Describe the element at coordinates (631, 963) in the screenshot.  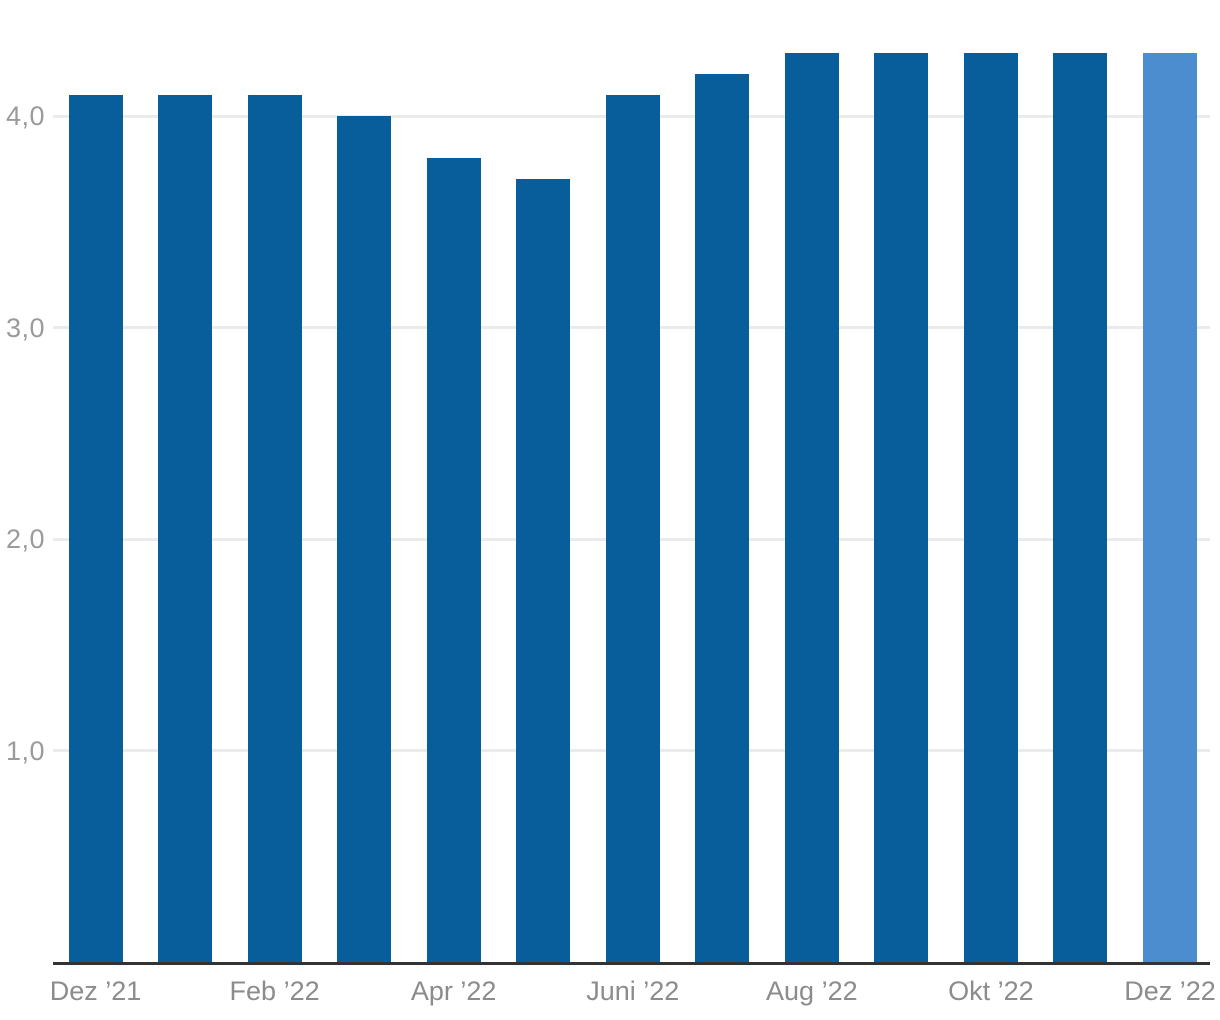
I see `x-axis-line` at that location.